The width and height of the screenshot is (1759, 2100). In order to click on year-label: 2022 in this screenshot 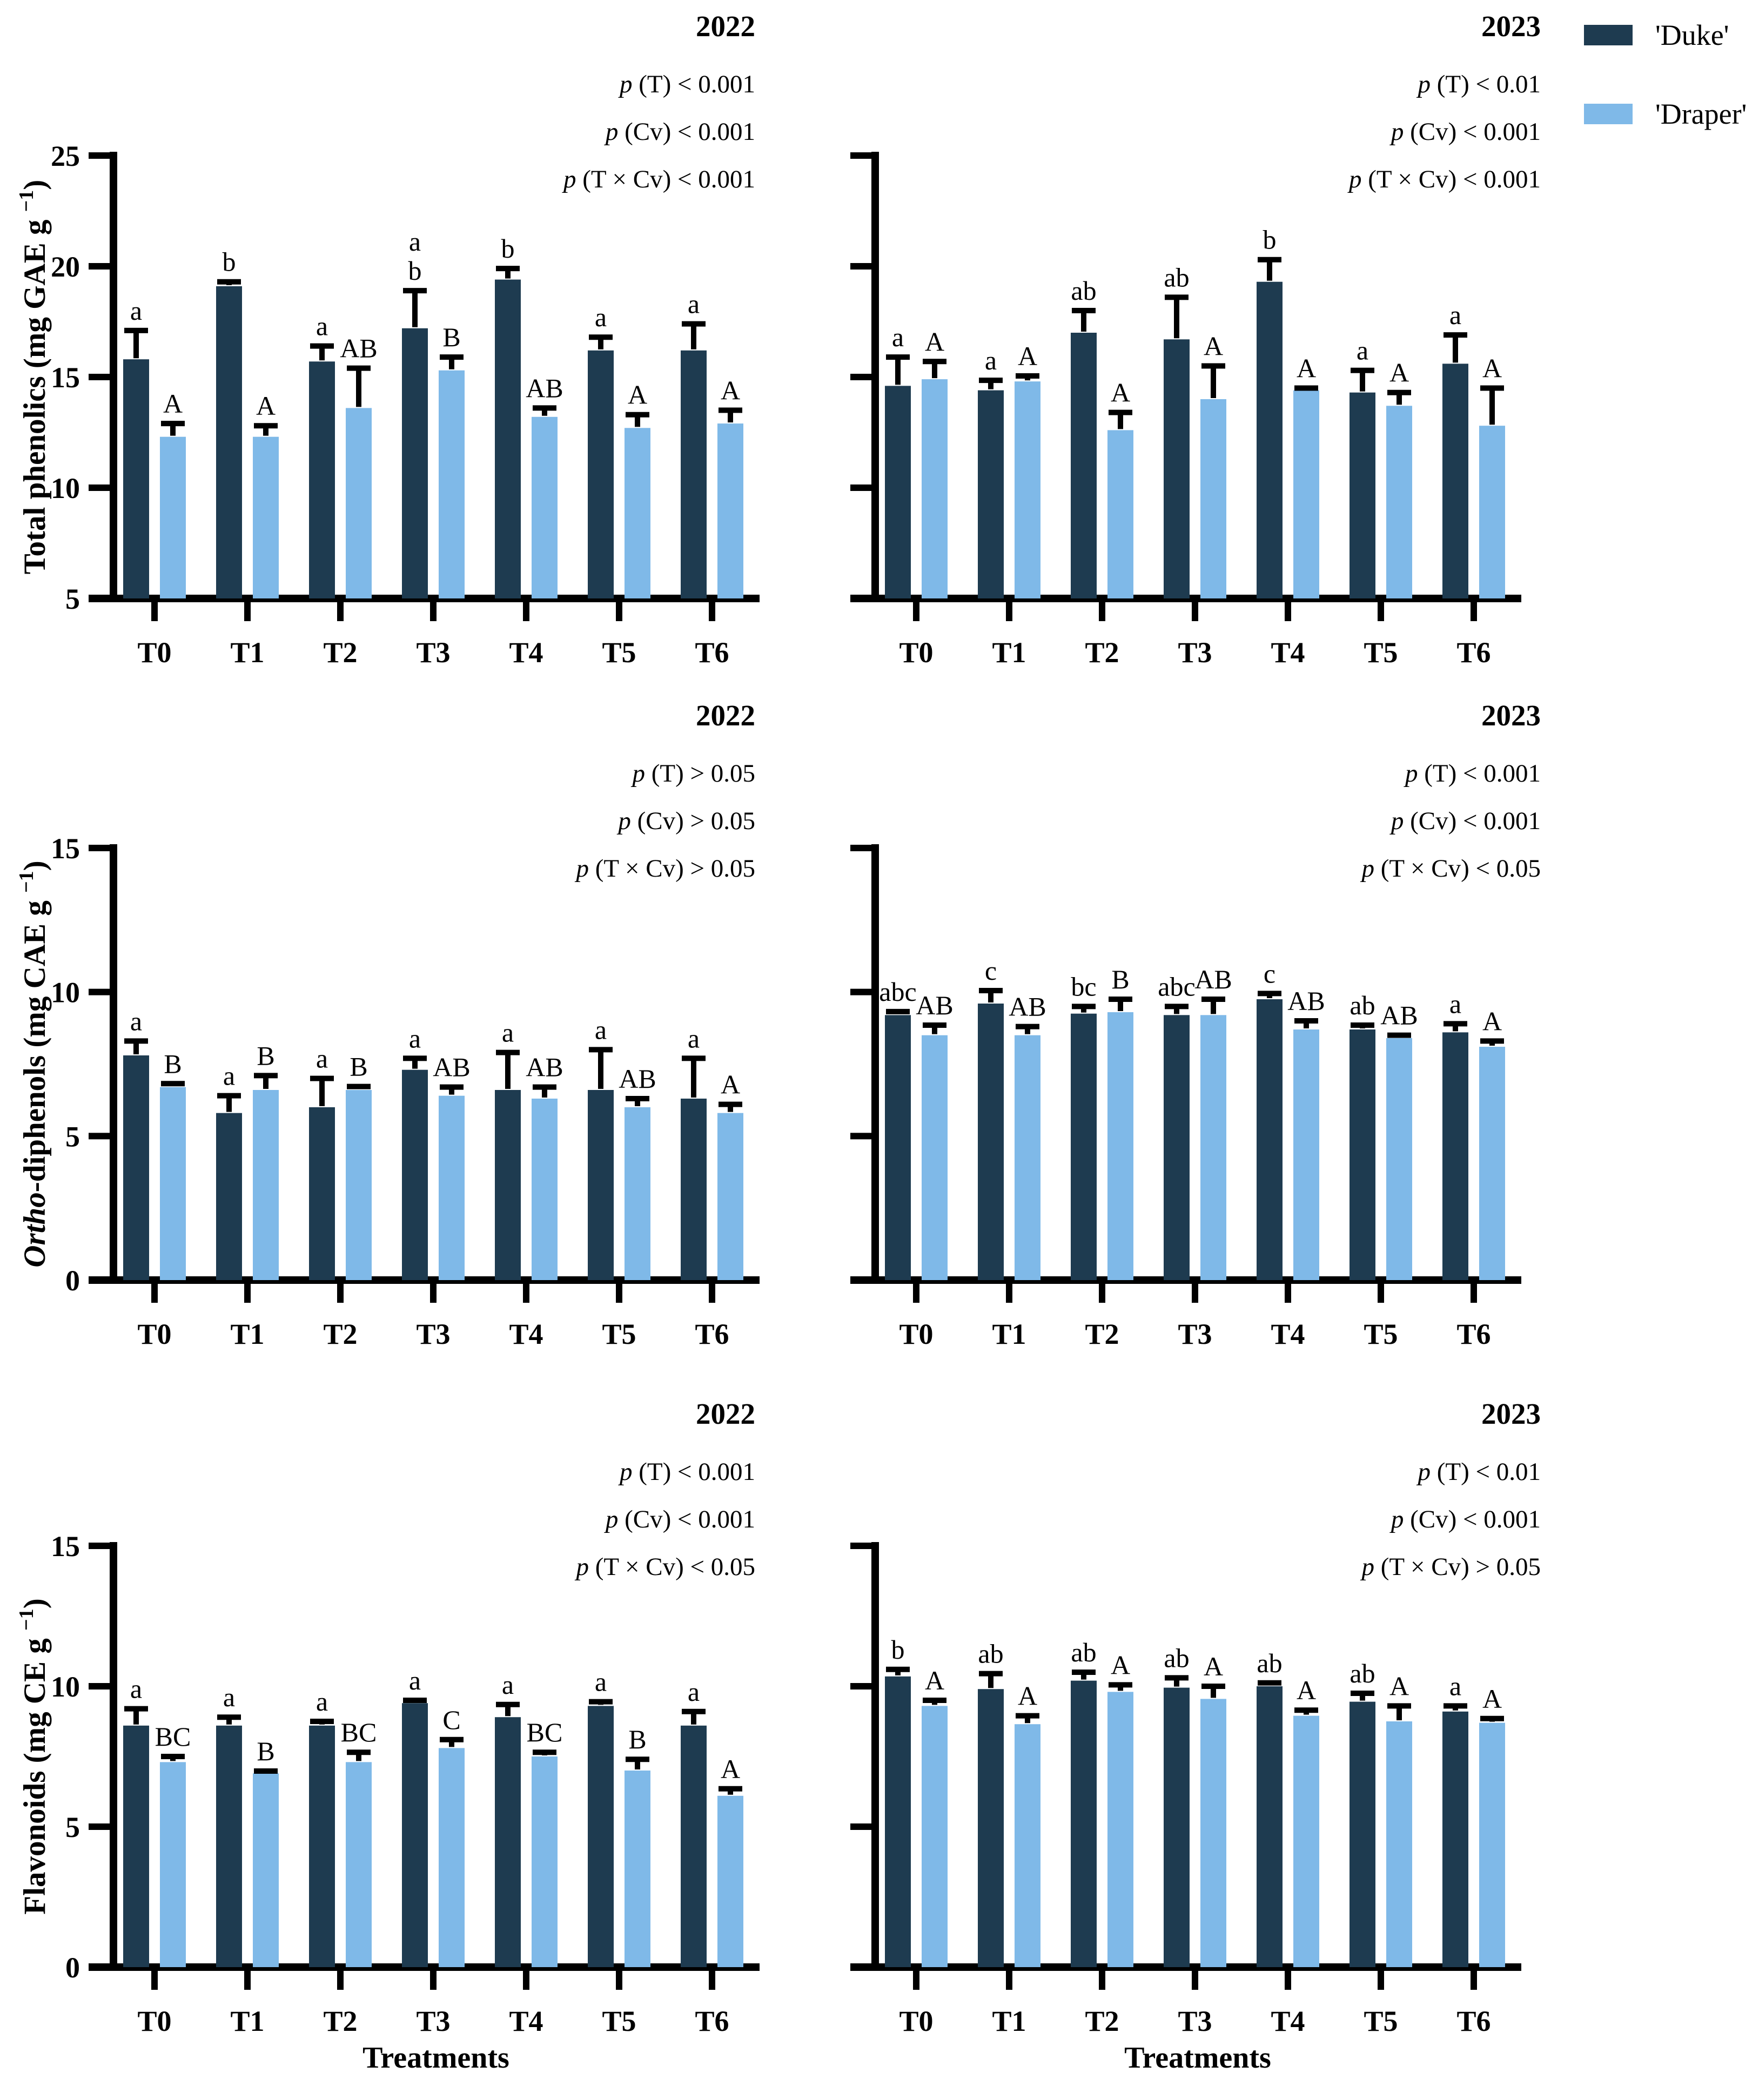, I will do `click(726, 715)`.